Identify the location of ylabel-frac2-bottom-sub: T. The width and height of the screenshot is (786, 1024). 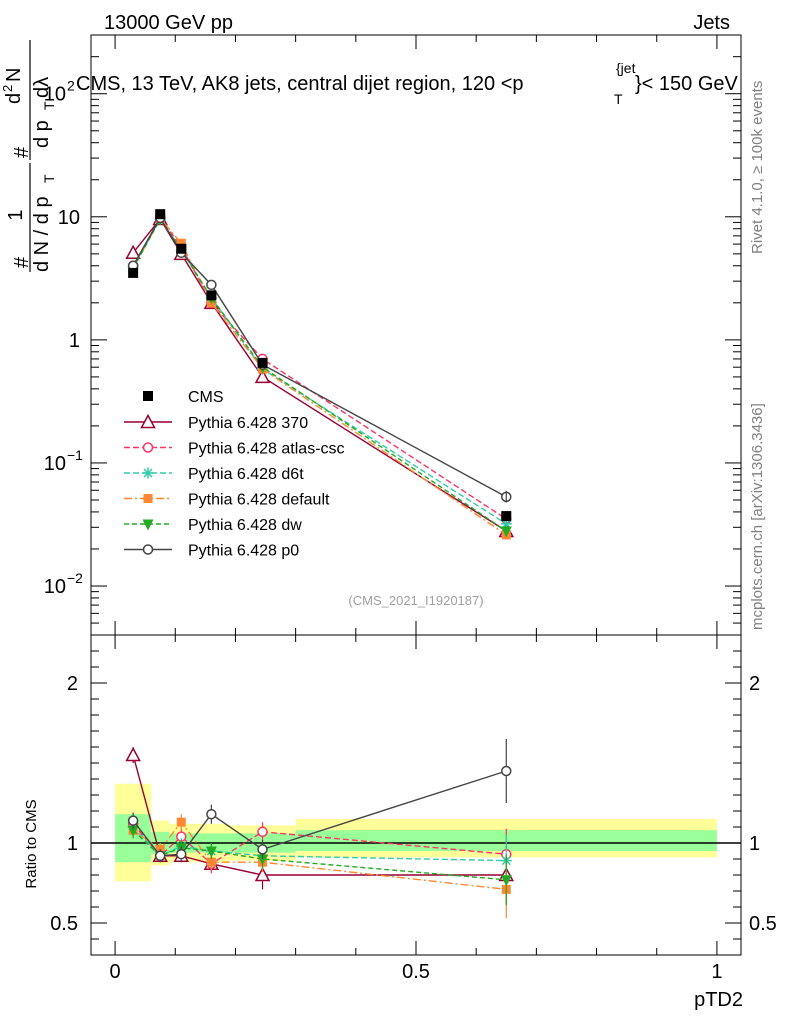
(49, 105).